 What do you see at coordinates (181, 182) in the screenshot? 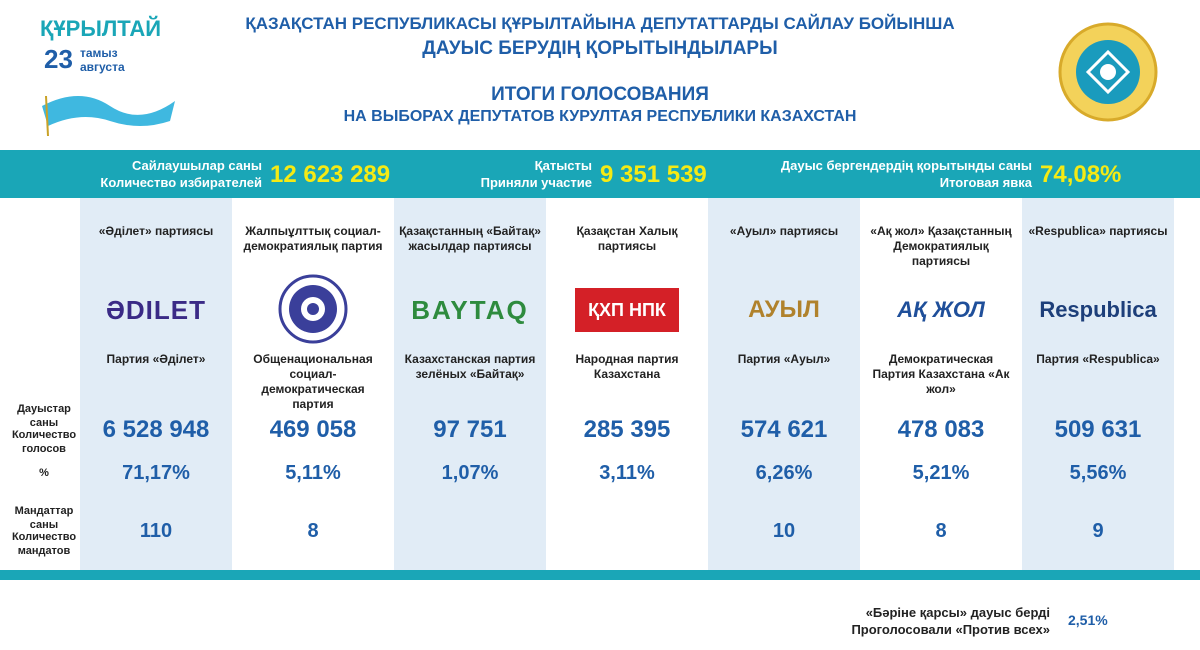
I see `summary-label: Количество избирателей` at bounding box center [181, 182].